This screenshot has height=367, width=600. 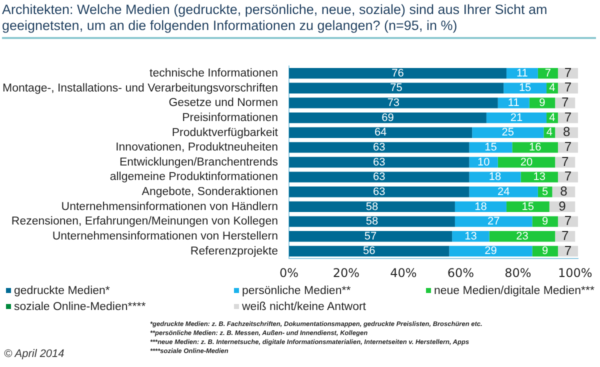 I want to click on y-tick-label: allgemeine Produktinformationen, so click(x=194, y=177).